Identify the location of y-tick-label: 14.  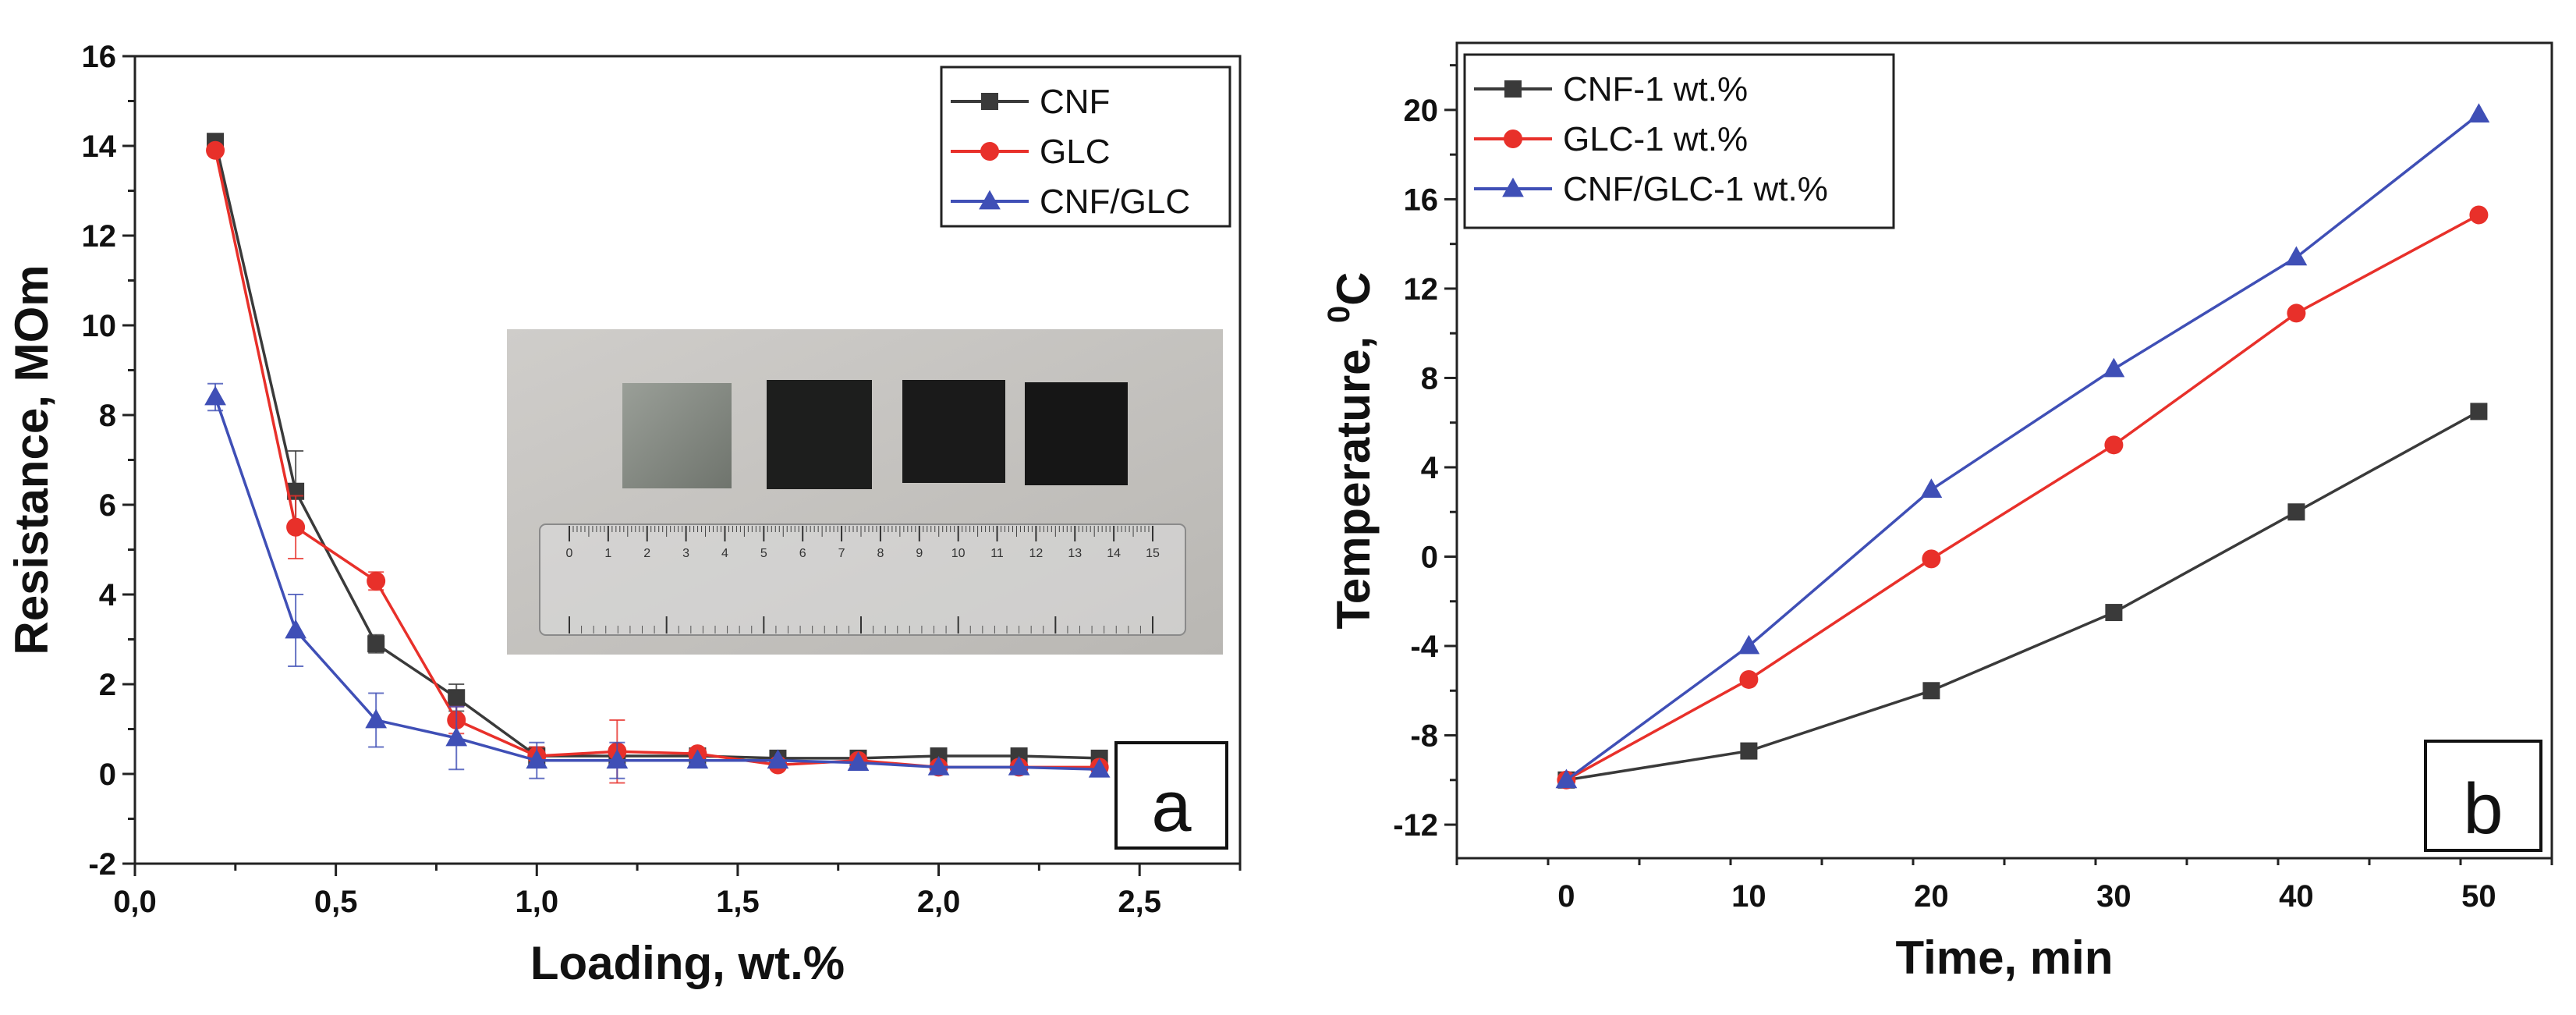
(99, 147).